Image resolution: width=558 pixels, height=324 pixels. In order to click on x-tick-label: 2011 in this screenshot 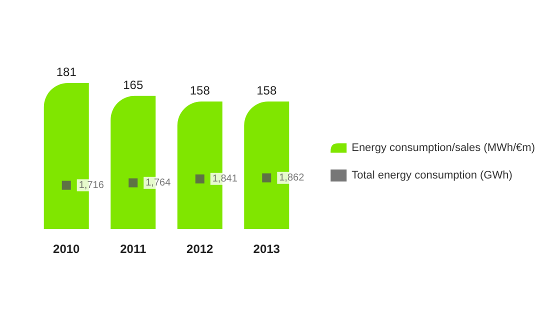, I will do `click(133, 249)`.